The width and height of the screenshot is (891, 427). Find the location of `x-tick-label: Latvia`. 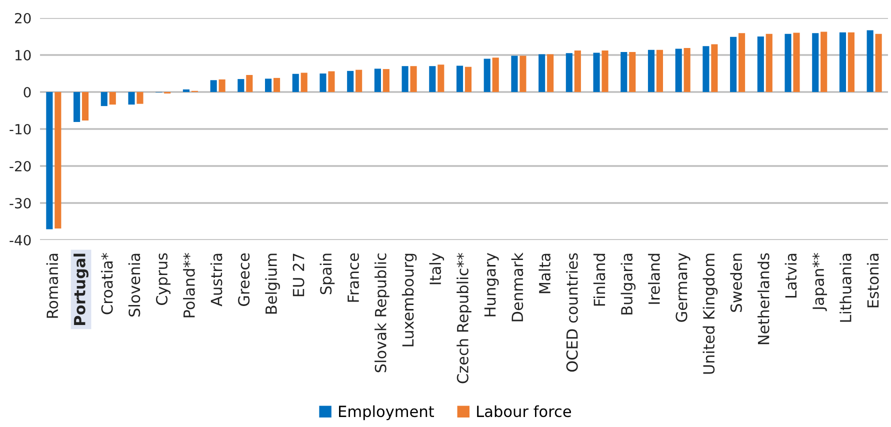

x-tick-label: Latvia is located at coordinates (790, 276).